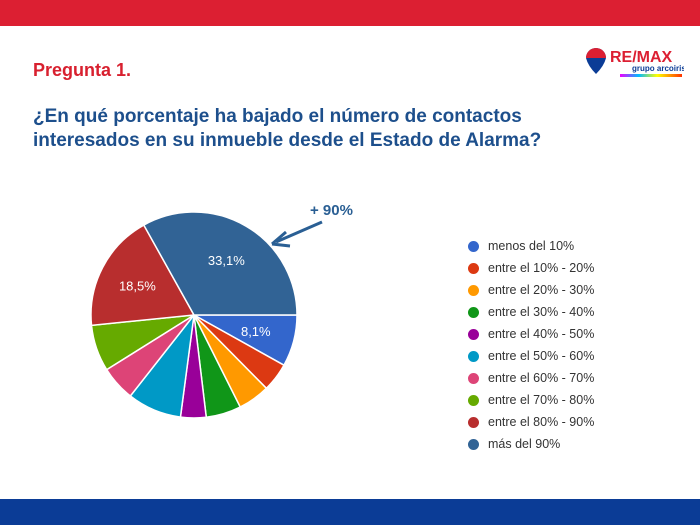 This screenshot has width=700, height=525. Describe the element at coordinates (299, 232) in the screenshot. I see `annotation-arrow` at that location.